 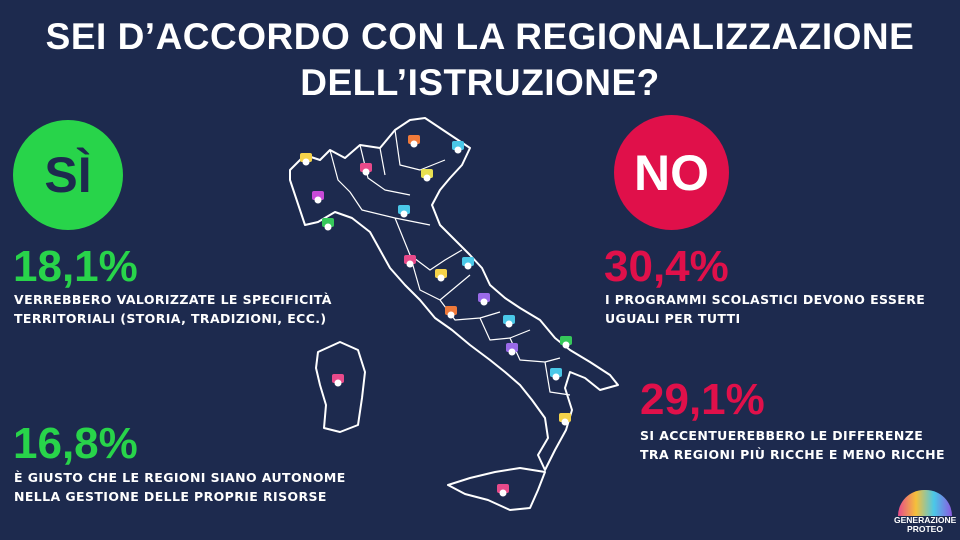 I want to click on sardinia-outline, so click(x=340, y=387).